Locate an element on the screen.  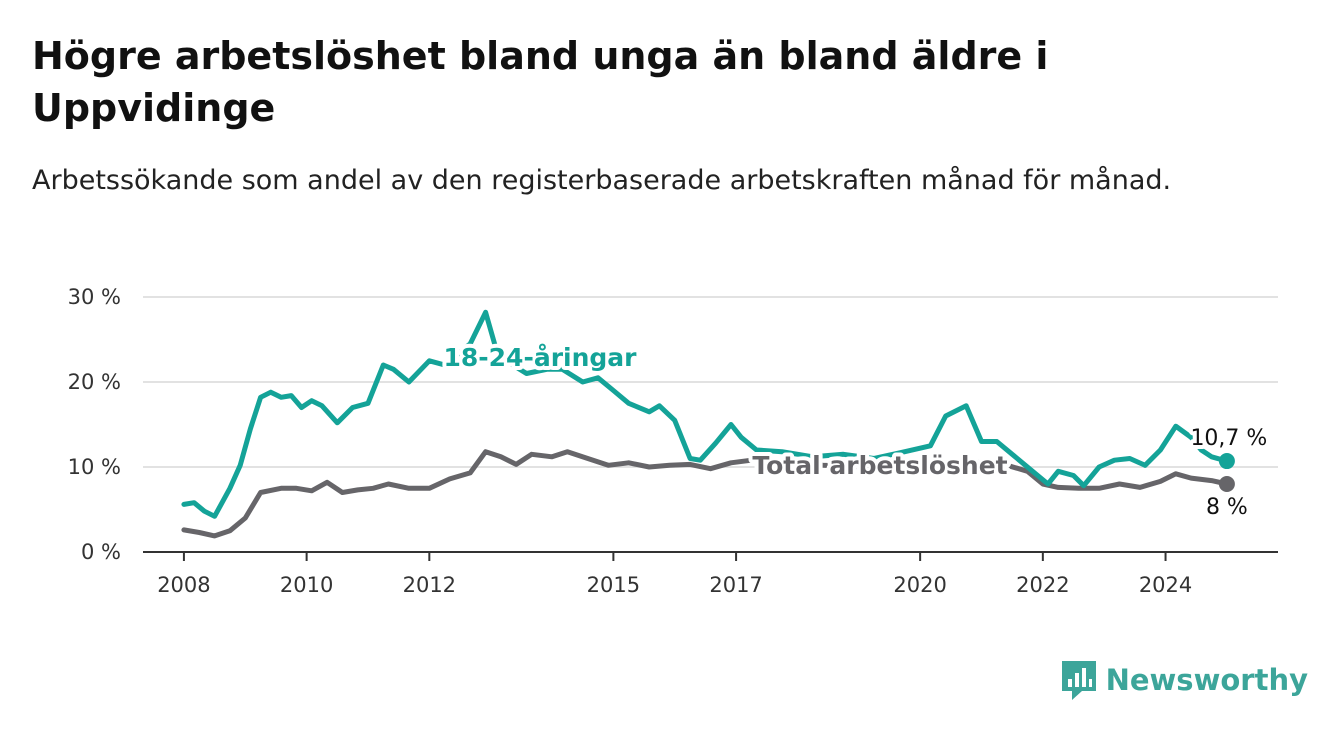
brand-logo: Newsworthy is located at coordinates (1184, 680).